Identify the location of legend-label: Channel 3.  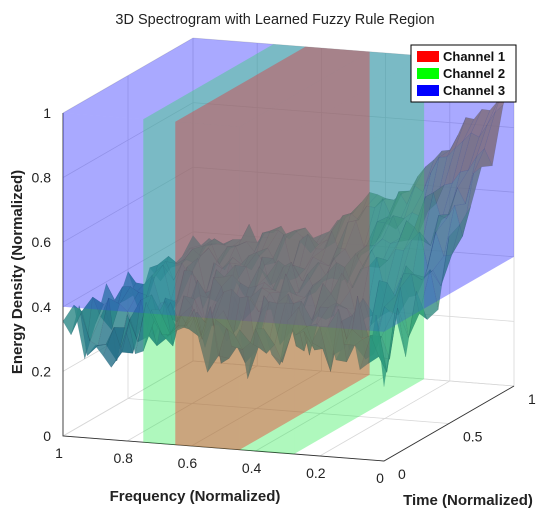
(474, 90).